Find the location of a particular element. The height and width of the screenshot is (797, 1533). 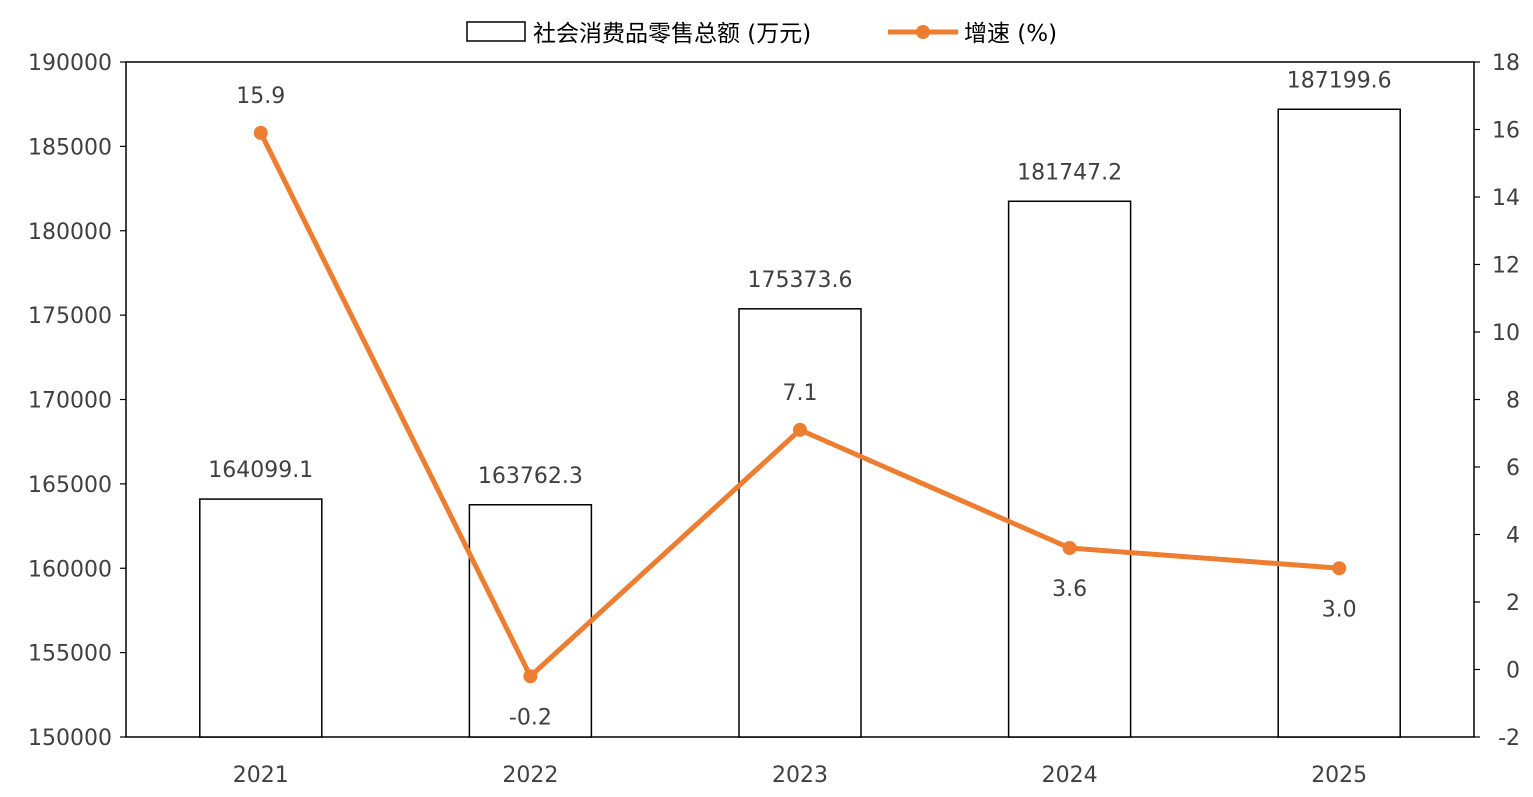

x-tick-label: 2023 is located at coordinates (800, 775).